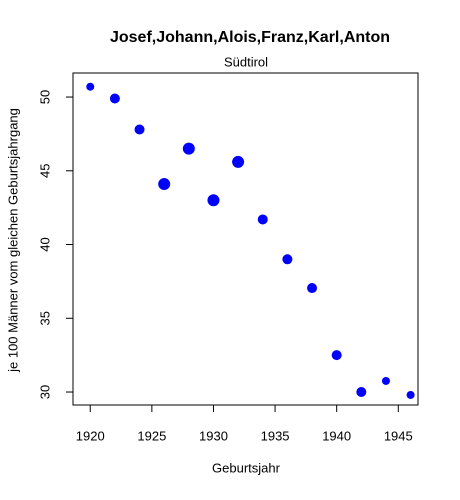 This screenshot has height=500, width=460. What do you see at coordinates (336, 435) in the screenshot?
I see `x-tick-label: 1940` at bounding box center [336, 435].